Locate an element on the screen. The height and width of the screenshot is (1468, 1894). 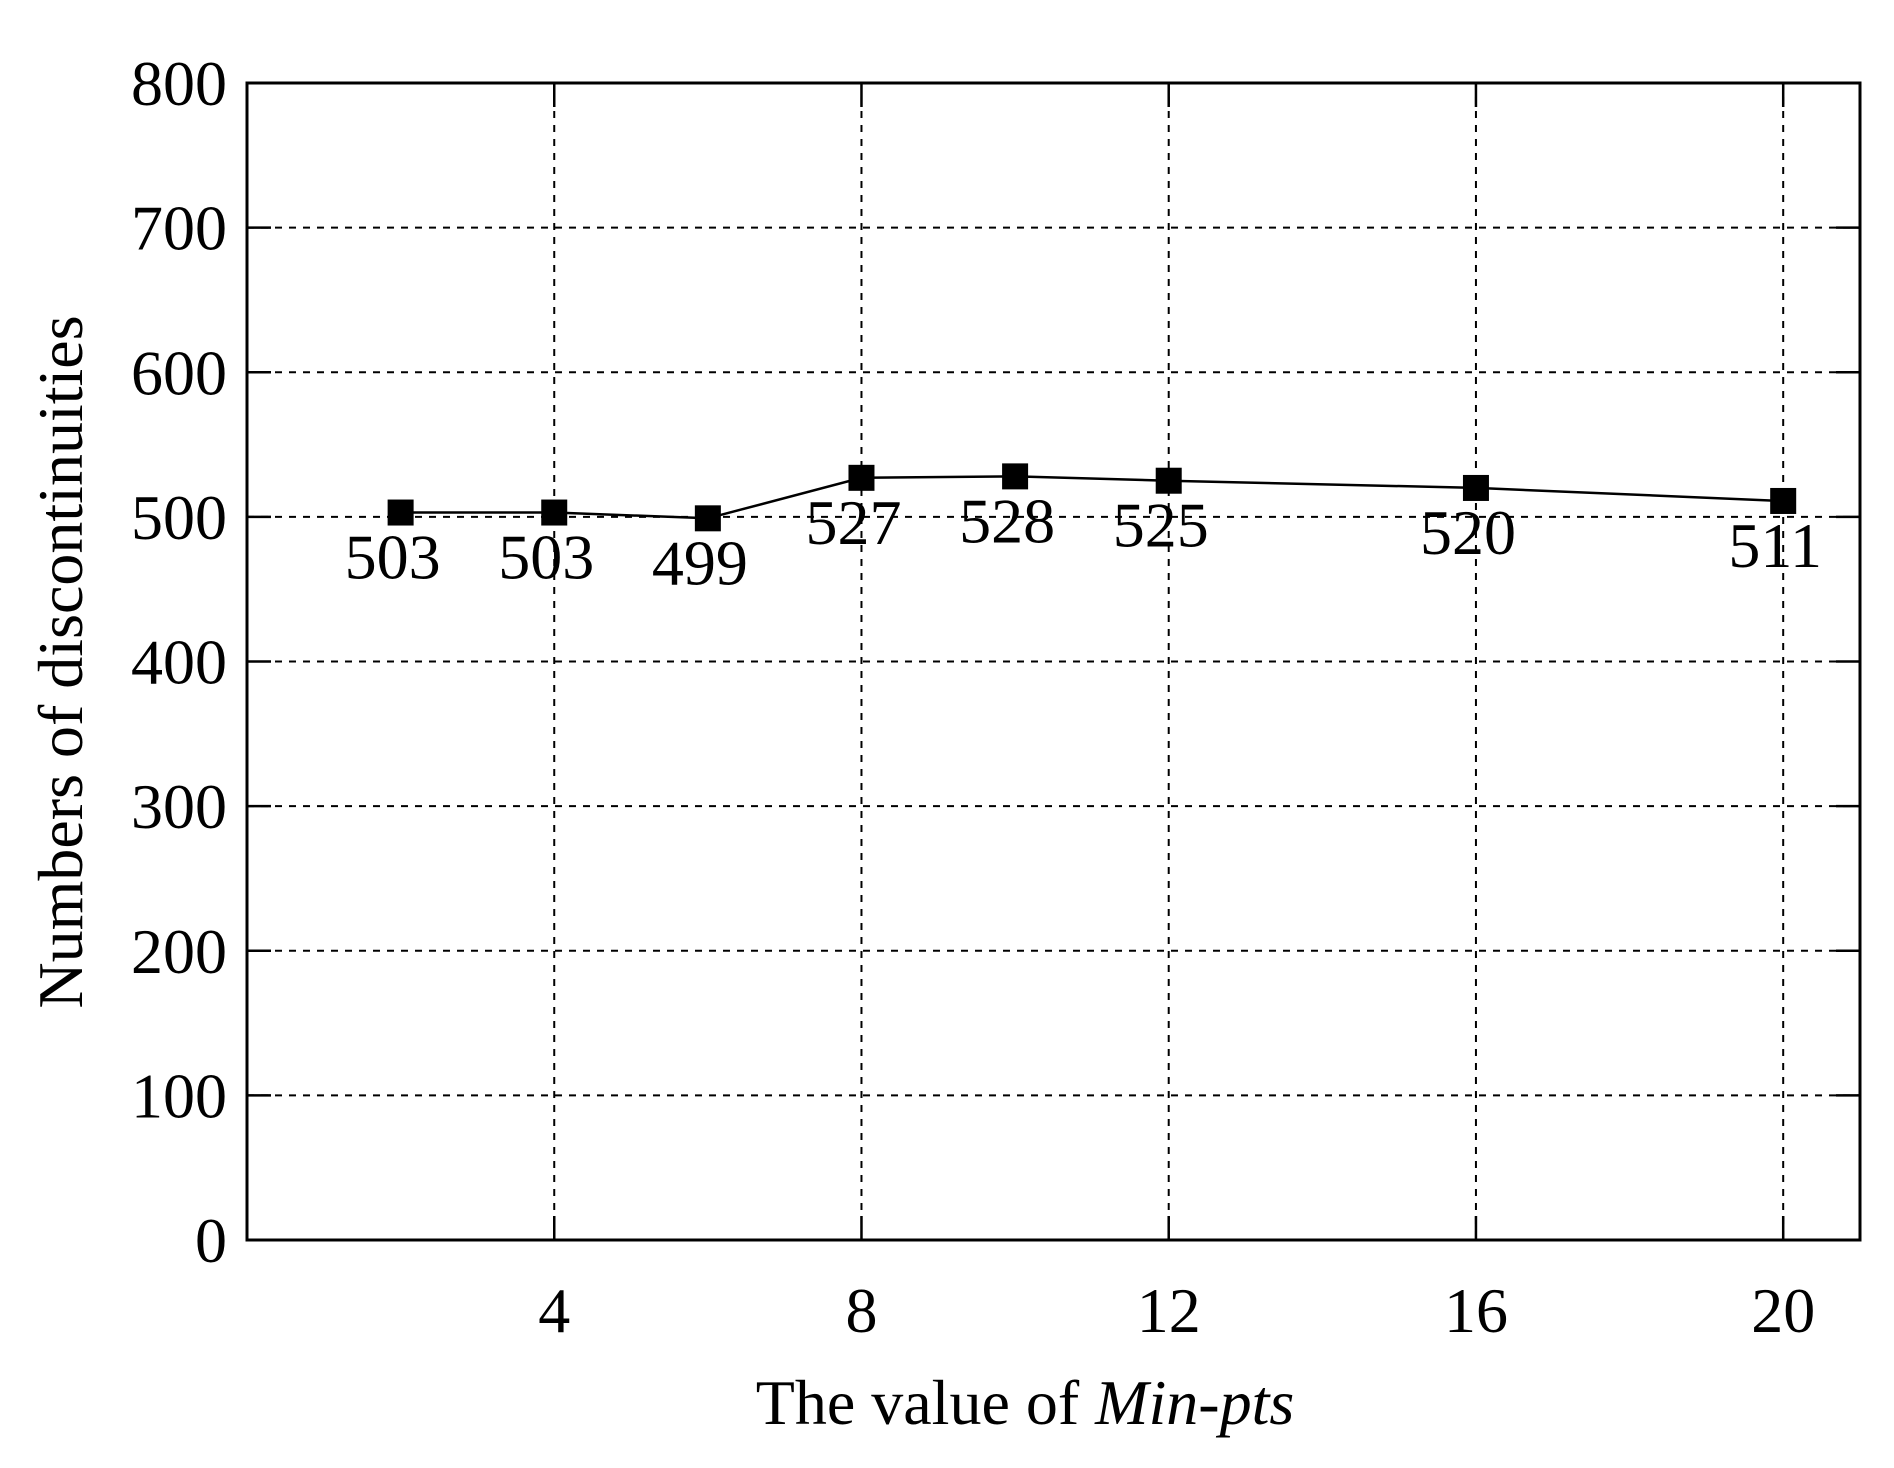
y-tick-label: 400 is located at coordinates (179, 662).